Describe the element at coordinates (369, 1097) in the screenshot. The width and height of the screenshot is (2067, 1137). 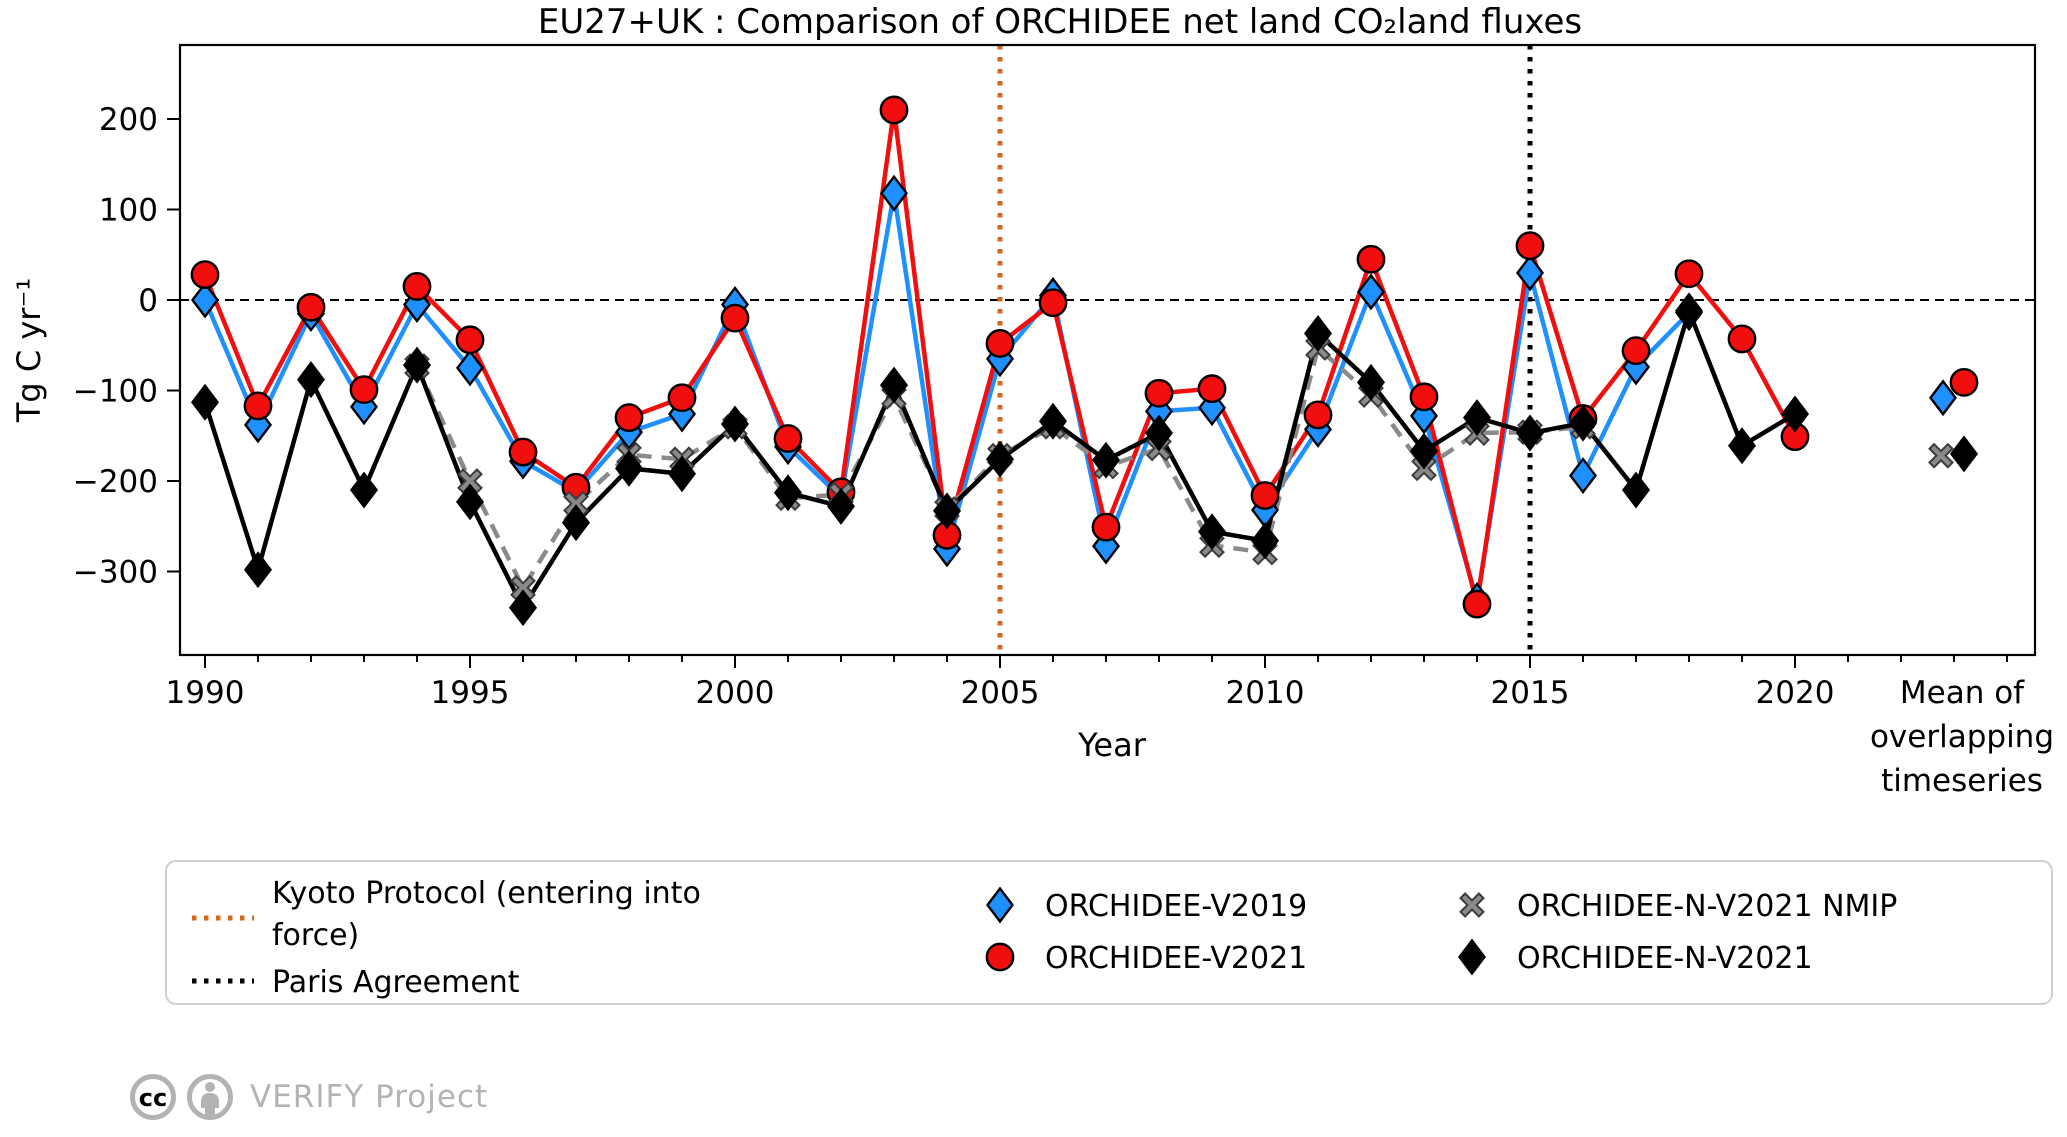
I see `credit-text: VERIFY Project` at that location.